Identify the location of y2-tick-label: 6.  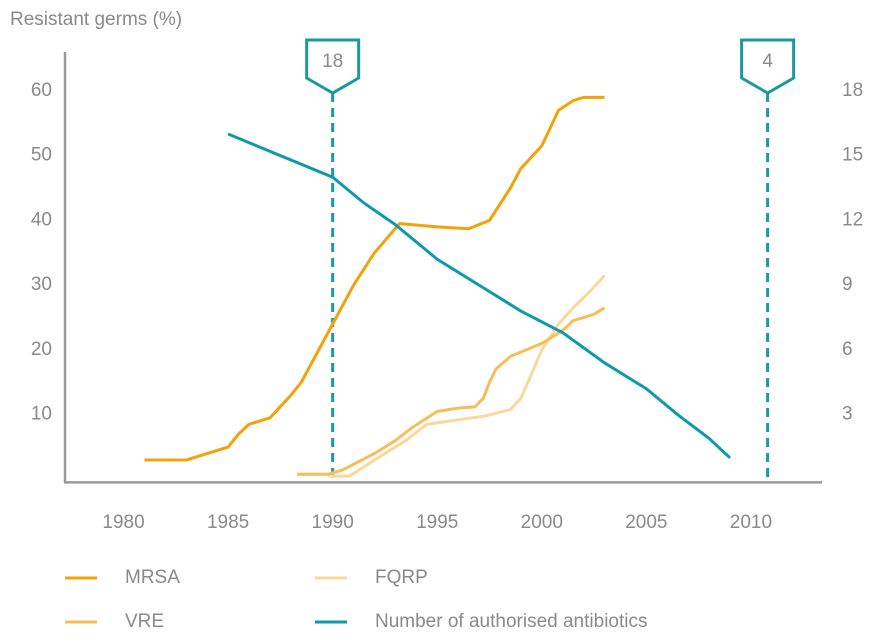
(847, 349).